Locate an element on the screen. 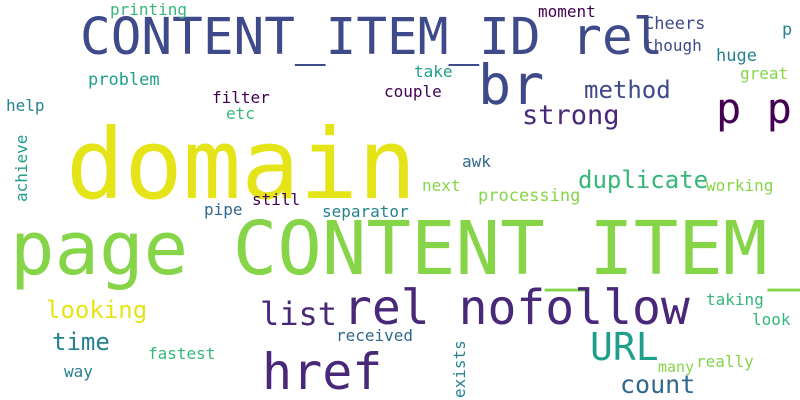 The height and width of the screenshot is (400, 800). word-cheers: Cheers is located at coordinates (675, 24).